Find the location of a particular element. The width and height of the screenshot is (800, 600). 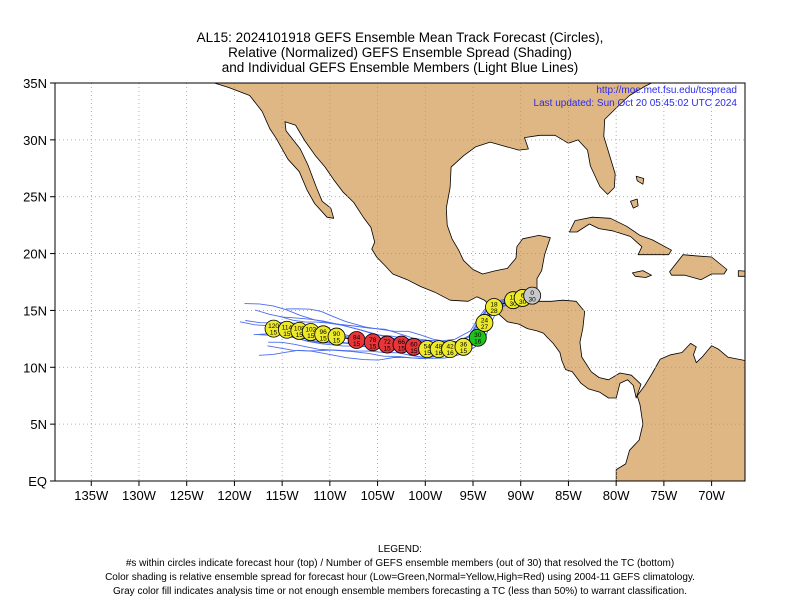

x-tick-label: 95W is located at coordinates (473, 495).